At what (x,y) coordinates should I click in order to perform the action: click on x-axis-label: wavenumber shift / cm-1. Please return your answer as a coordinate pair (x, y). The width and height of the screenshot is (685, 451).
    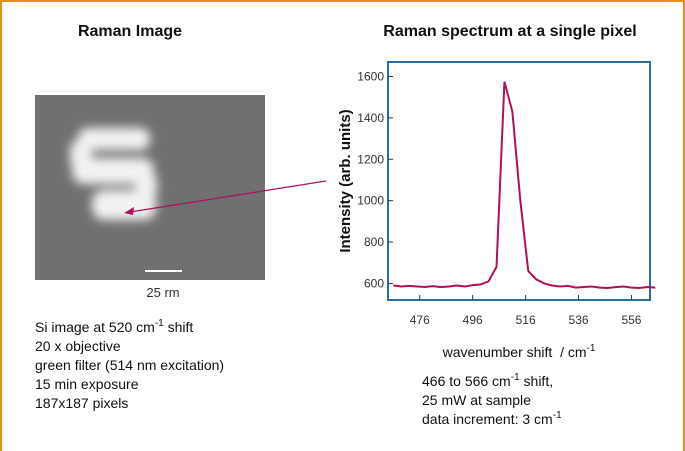
    Looking at the image, I should click on (519, 351).